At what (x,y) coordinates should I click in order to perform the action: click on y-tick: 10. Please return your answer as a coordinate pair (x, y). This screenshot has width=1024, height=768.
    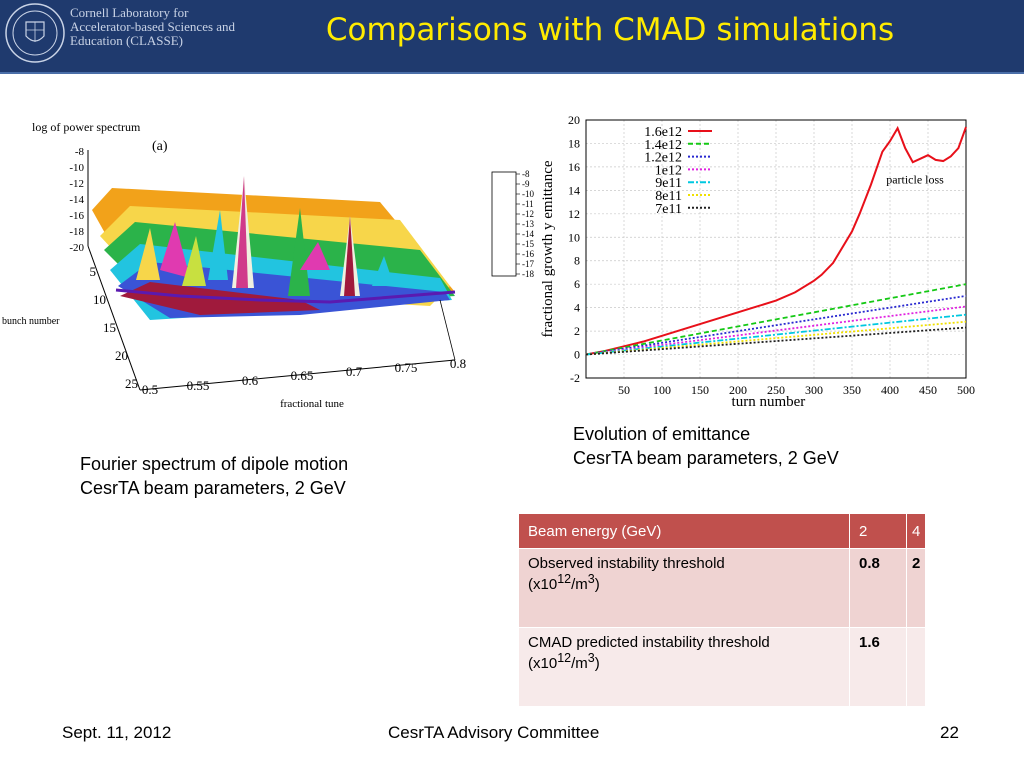
    Looking at the image, I should click on (99, 299).